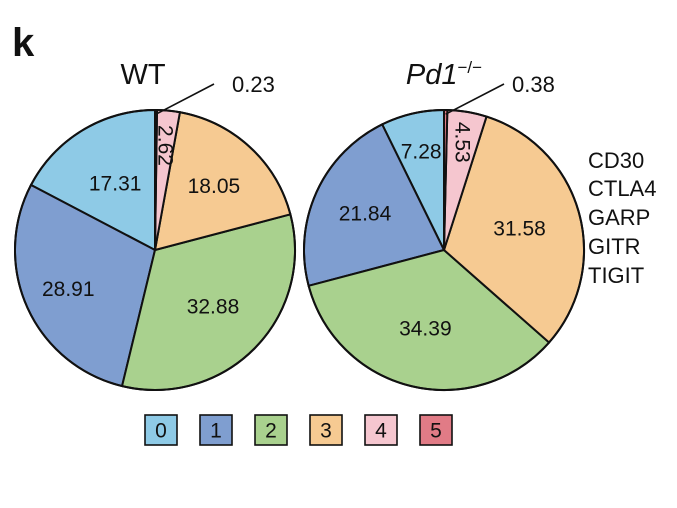 The image size is (677, 508). Describe the element at coordinates (115, 184) in the screenshot. I see `pie-label-wt-0: 17.31` at that location.